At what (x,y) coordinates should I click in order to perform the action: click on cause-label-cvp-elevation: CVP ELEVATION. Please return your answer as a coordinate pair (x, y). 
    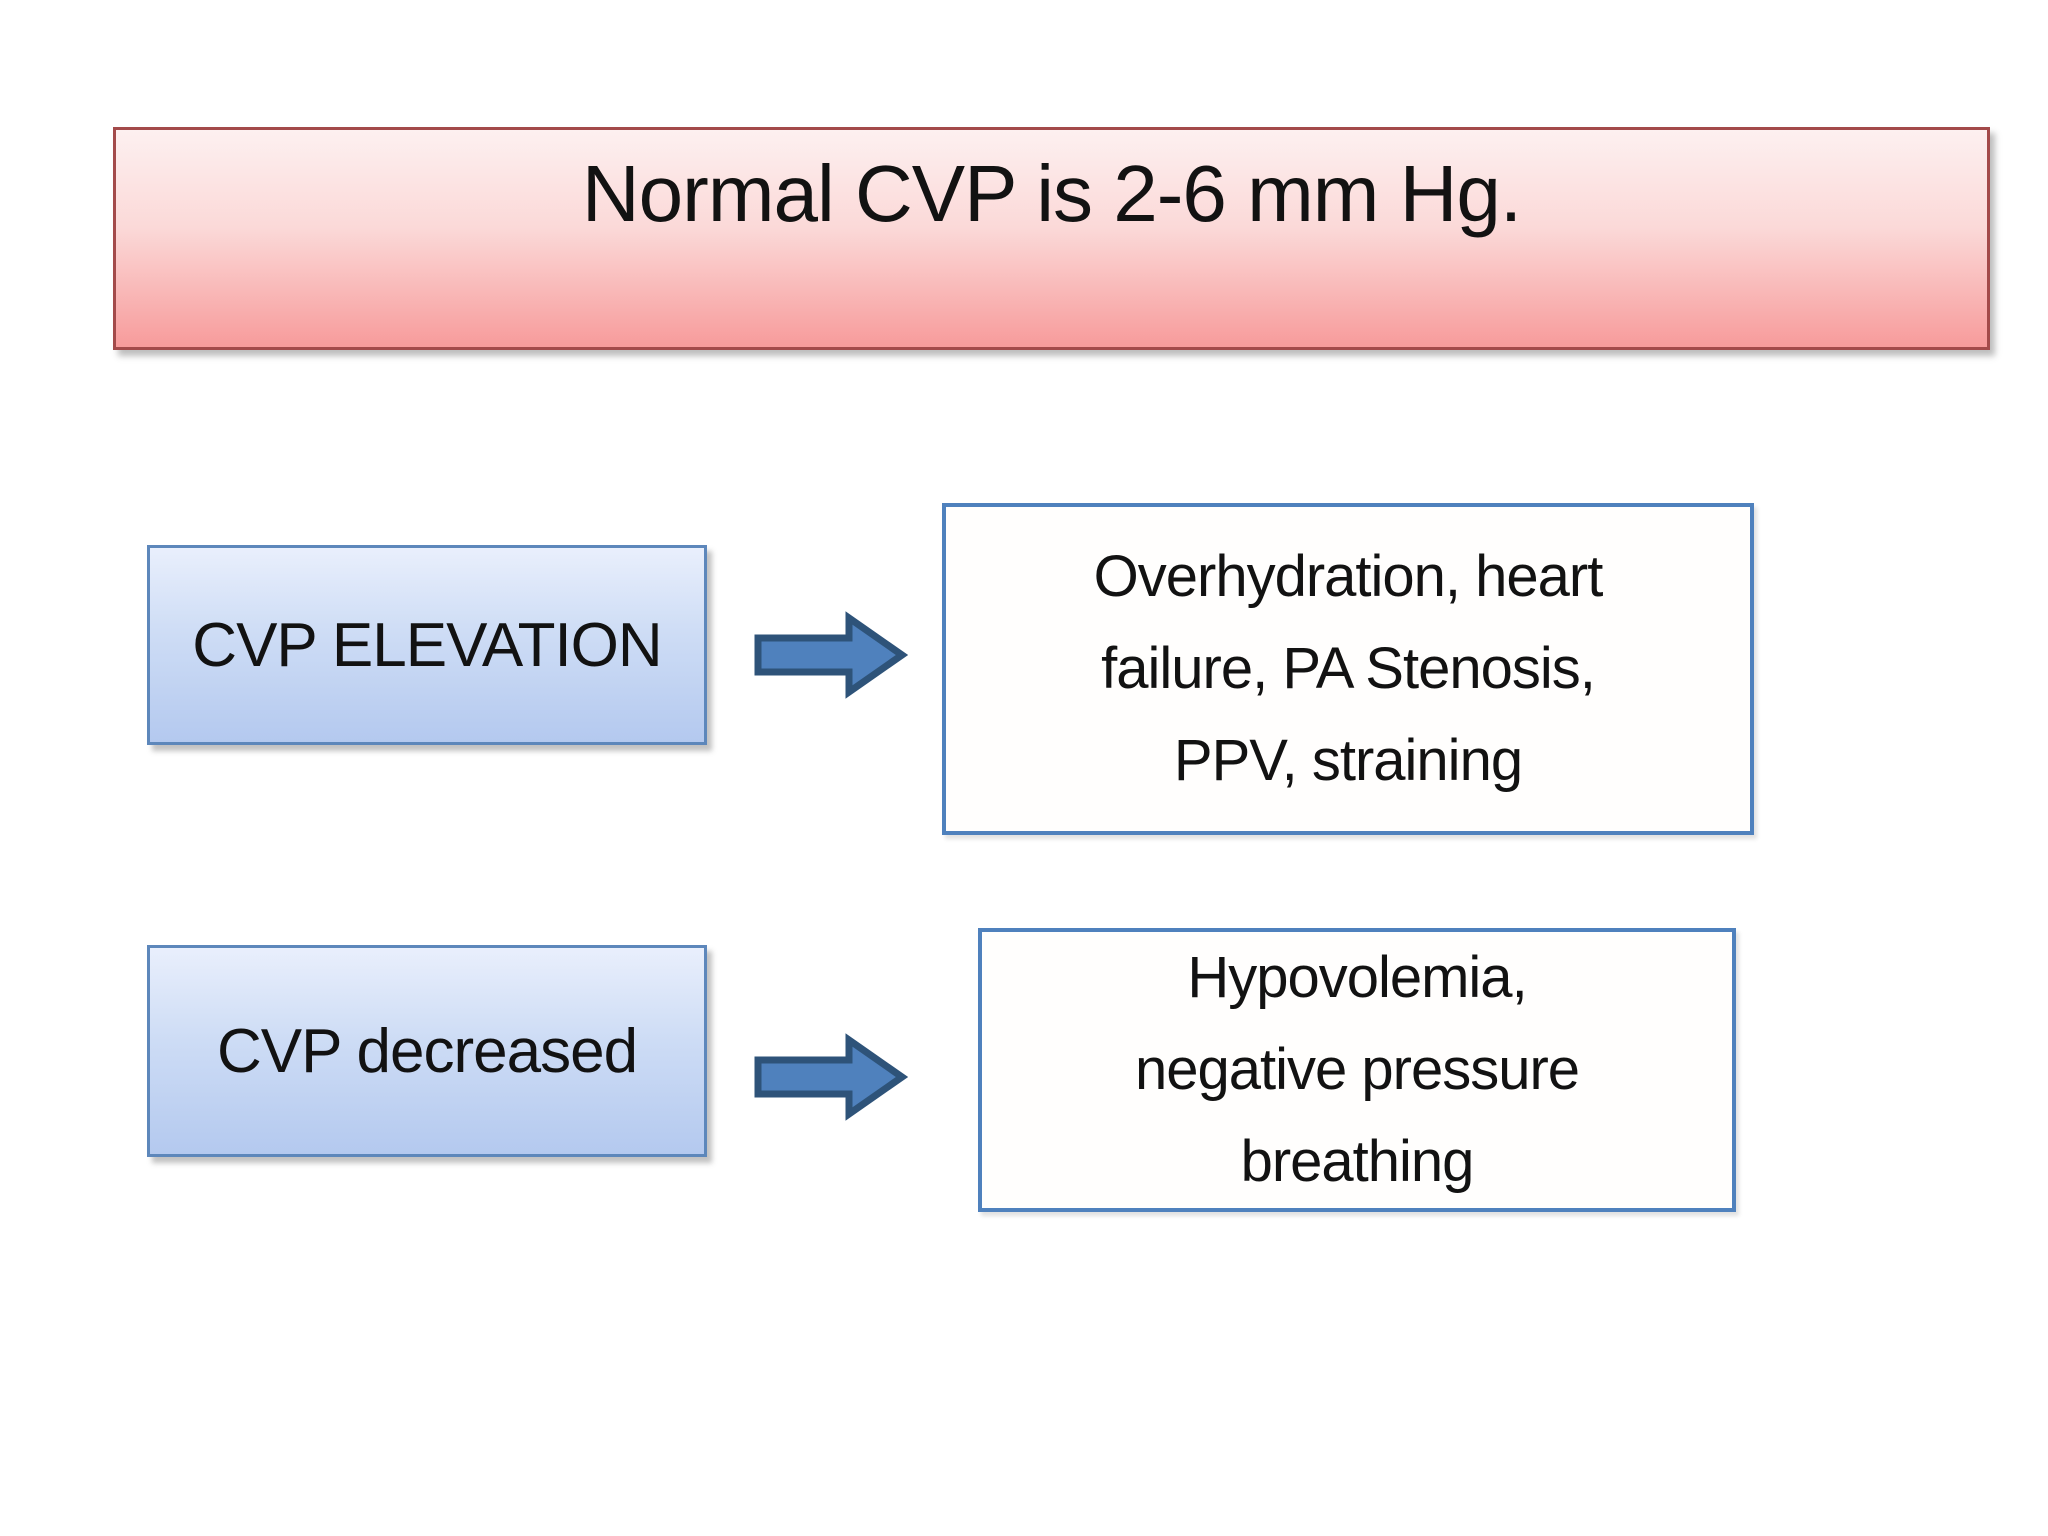
    Looking at the image, I should click on (427, 645).